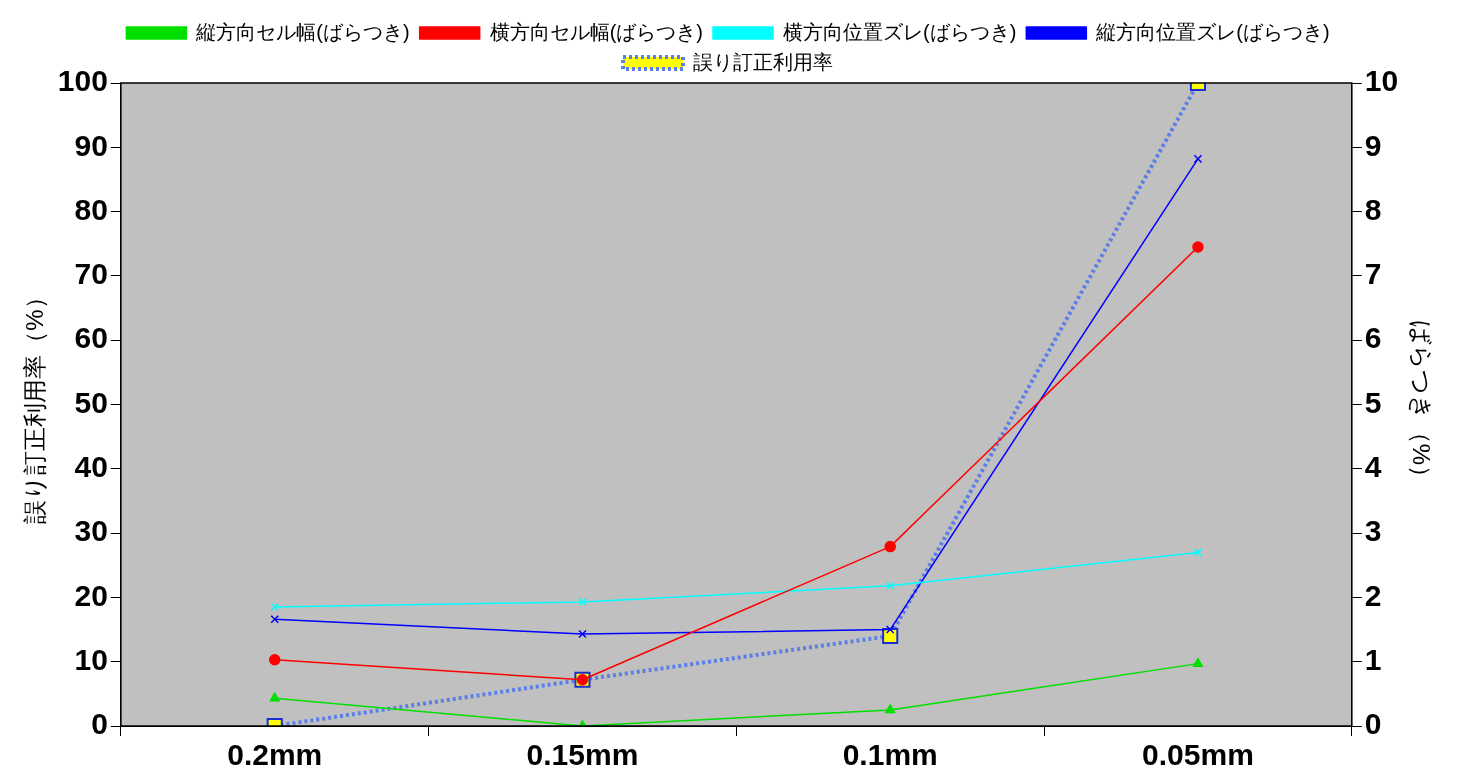 This screenshot has height=784, width=1462. I want to click on legend-label: 横方向セル幅(ばらつき), so click(596, 31).